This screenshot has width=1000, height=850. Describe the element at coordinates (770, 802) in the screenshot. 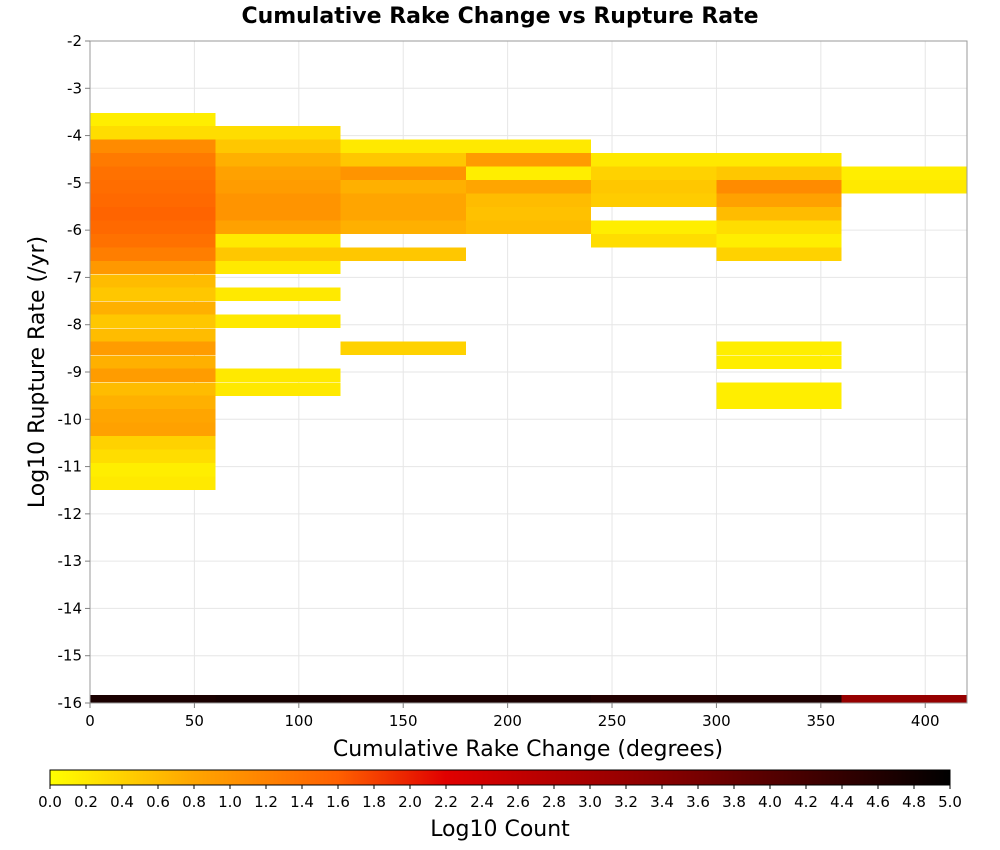

I see `colorbar-tick-label: 4.0` at that location.